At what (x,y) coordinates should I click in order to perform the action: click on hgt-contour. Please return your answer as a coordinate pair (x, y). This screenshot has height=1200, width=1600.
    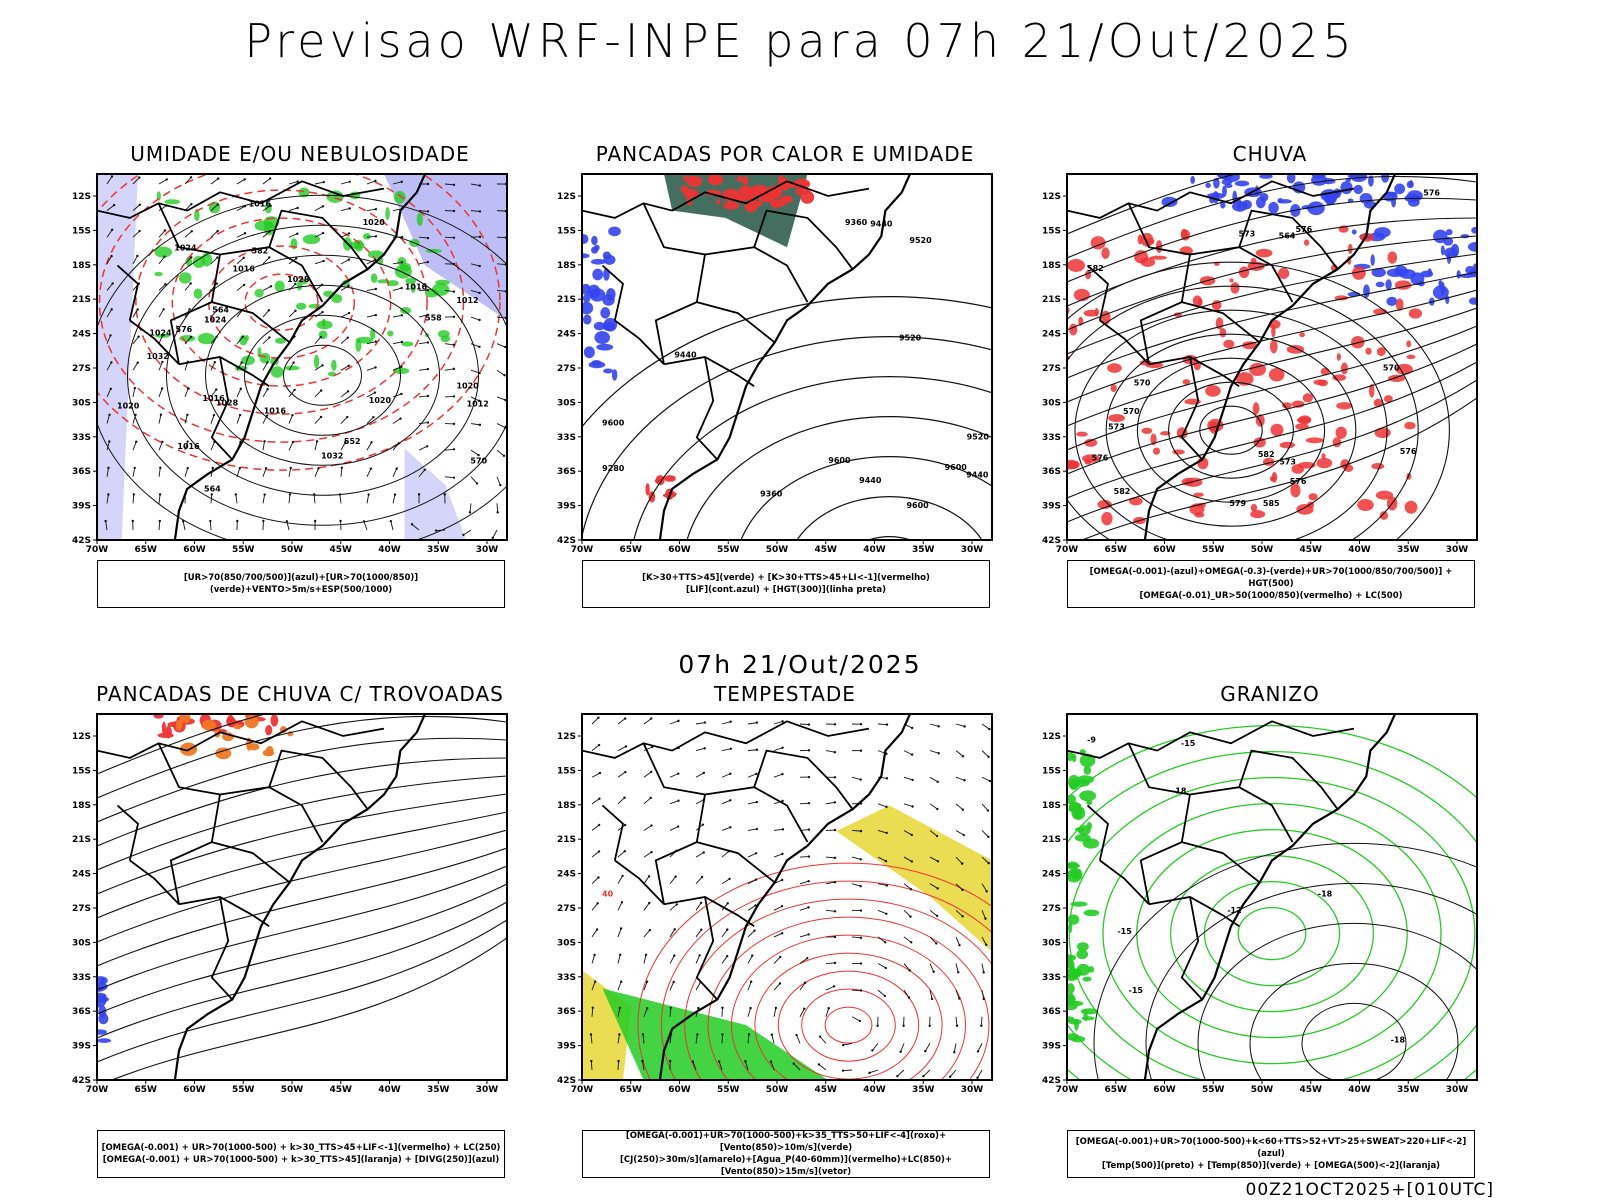
    Looking at the image, I should click on (787, 362).